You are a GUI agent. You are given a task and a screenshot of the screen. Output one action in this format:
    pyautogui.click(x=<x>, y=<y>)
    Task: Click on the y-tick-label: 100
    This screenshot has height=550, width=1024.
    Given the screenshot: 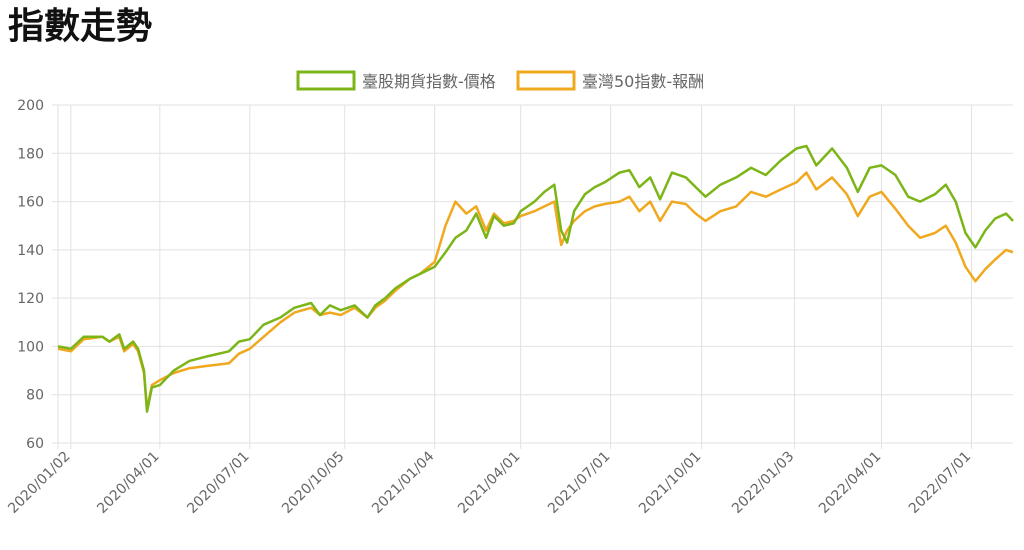 What is the action you would take?
    pyautogui.click(x=30, y=347)
    